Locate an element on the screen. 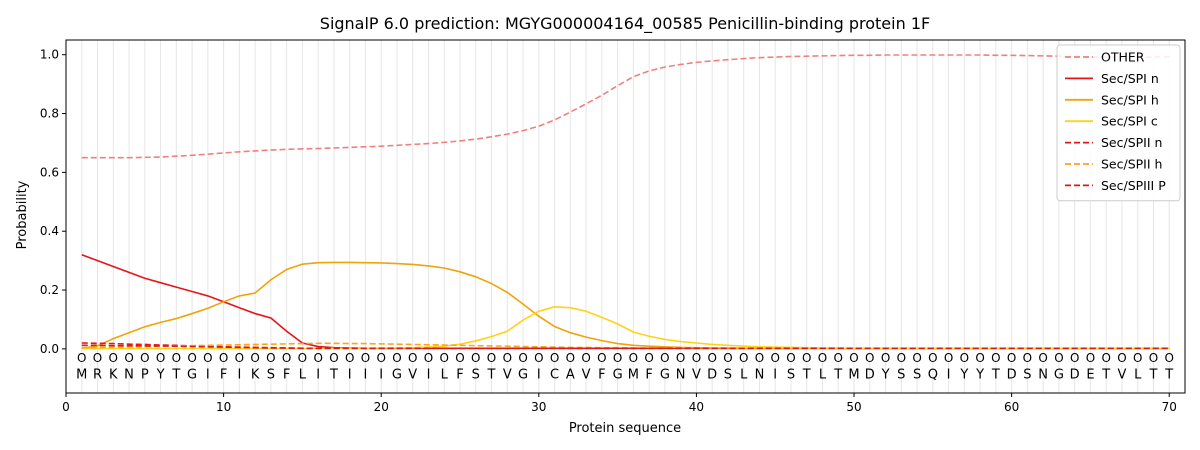 This screenshot has height=450, width=1200. legend-label: Sec/SPIII P is located at coordinates (1133, 185).